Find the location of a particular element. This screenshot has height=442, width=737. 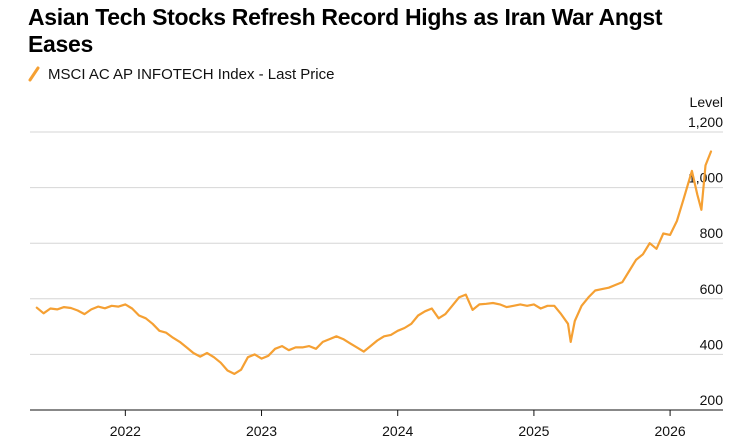

x-tick-label: 2024 is located at coordinates (397, 431).